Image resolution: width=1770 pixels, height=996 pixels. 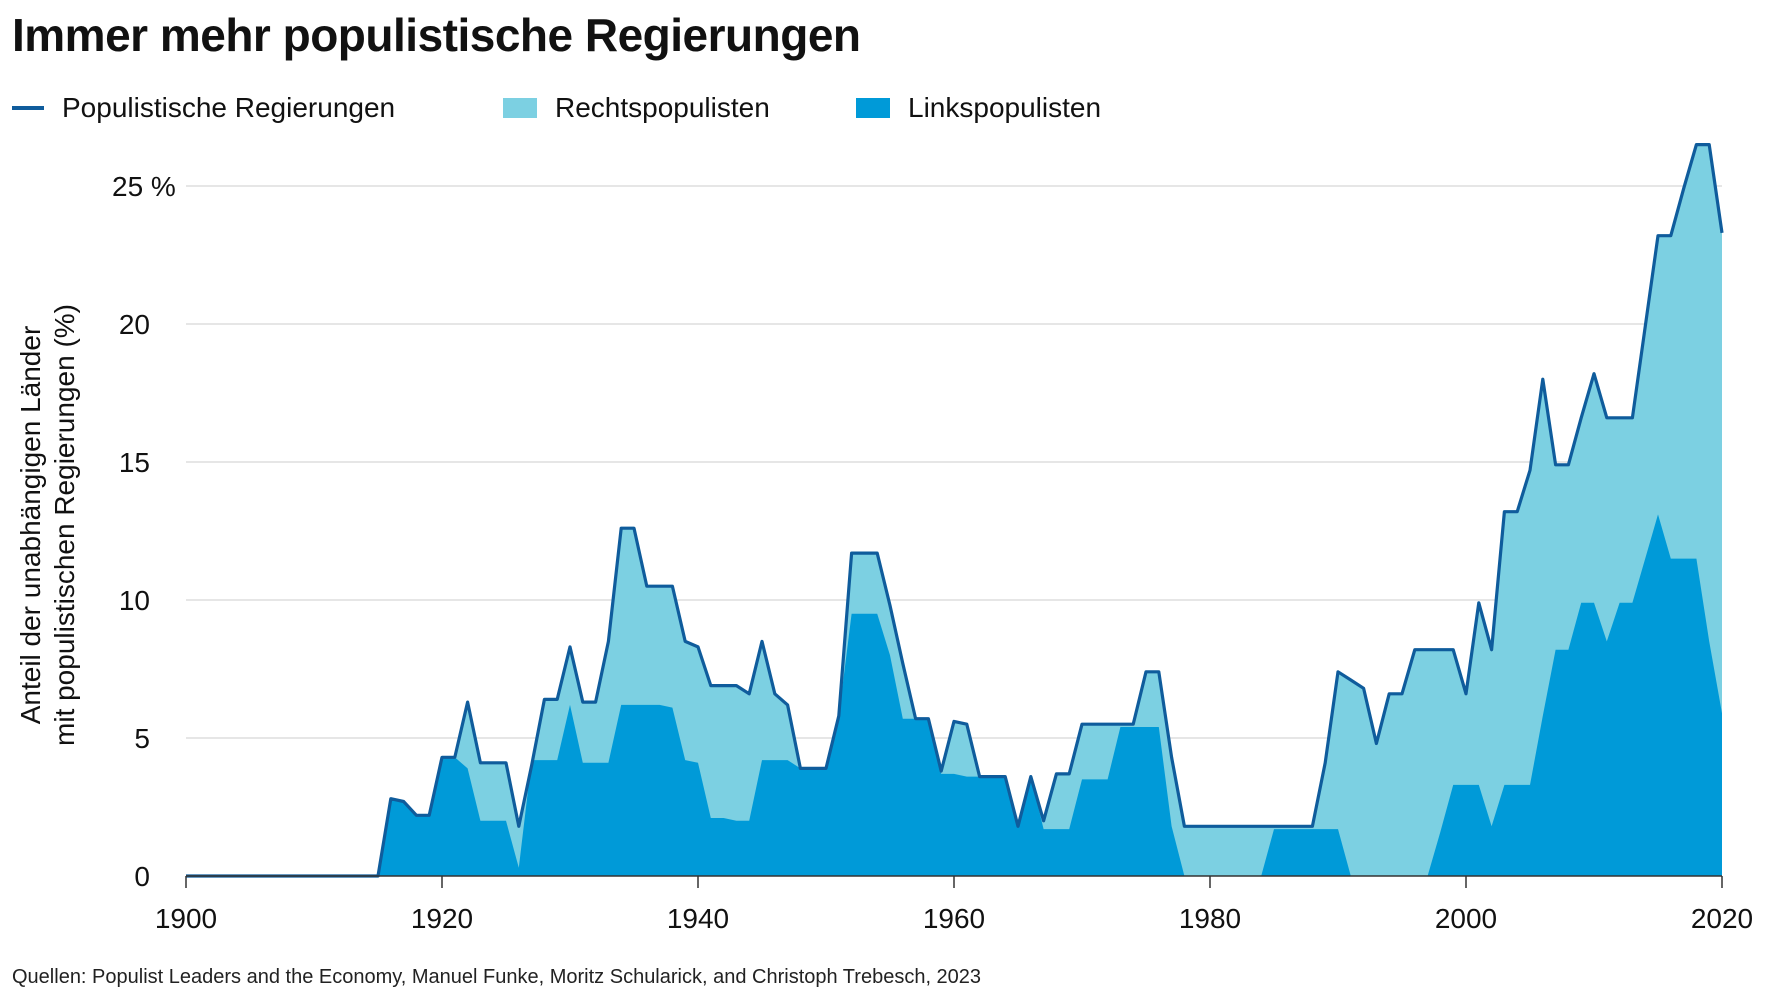 I want to click on x-tick-label: 1960, so click(x=954, y=918).